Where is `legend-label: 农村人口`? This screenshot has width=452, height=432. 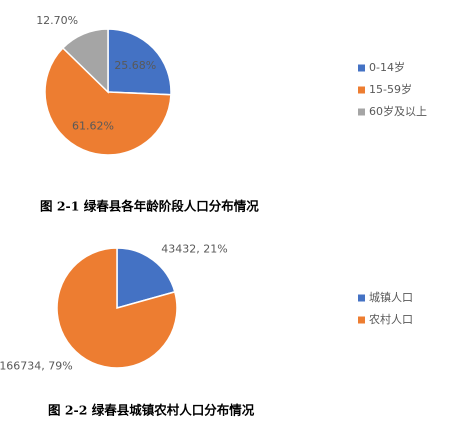 legend-label: 农村人口 is located at coordinates (391, 319).